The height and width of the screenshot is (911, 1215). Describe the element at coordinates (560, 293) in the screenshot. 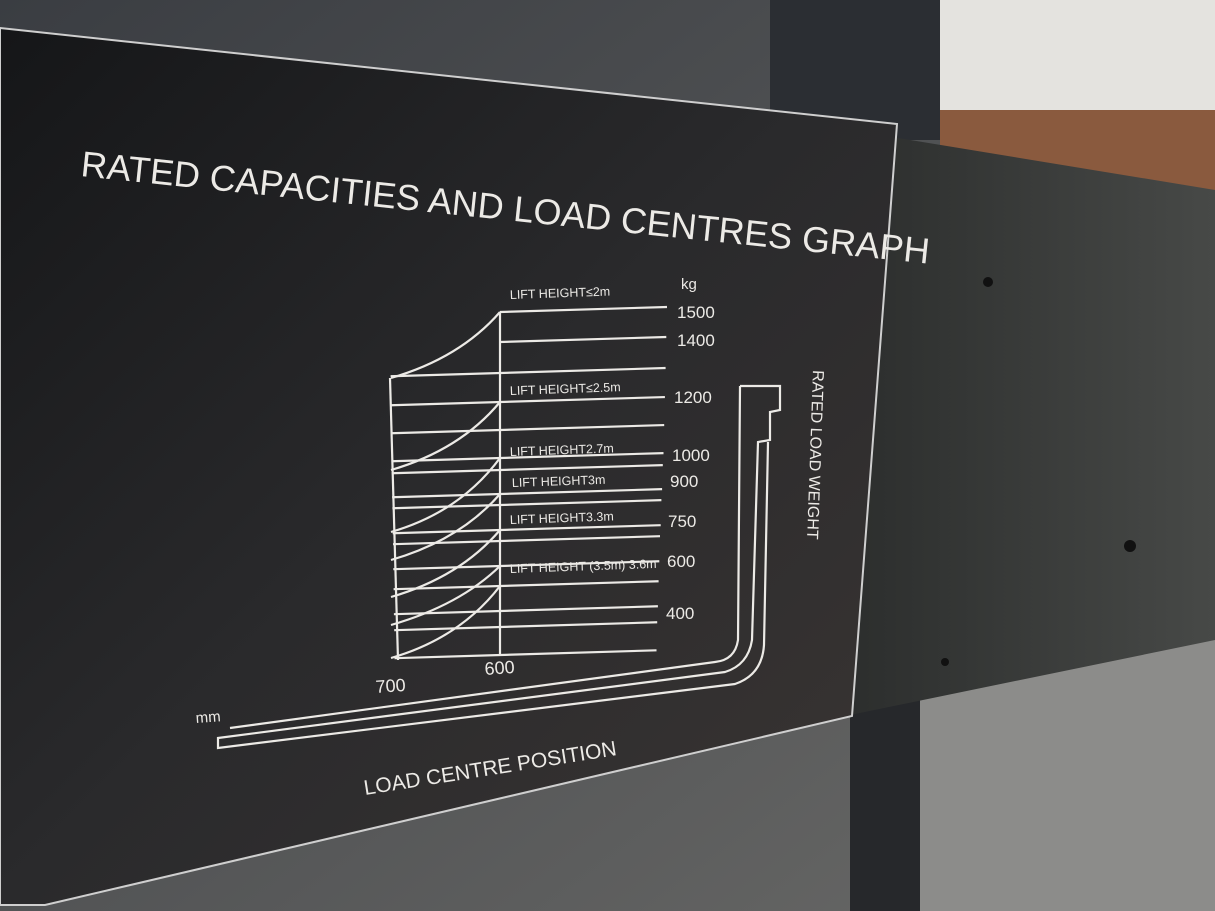

I see `lift-height-label: LIFT HEIGHT≤2m` at that location.